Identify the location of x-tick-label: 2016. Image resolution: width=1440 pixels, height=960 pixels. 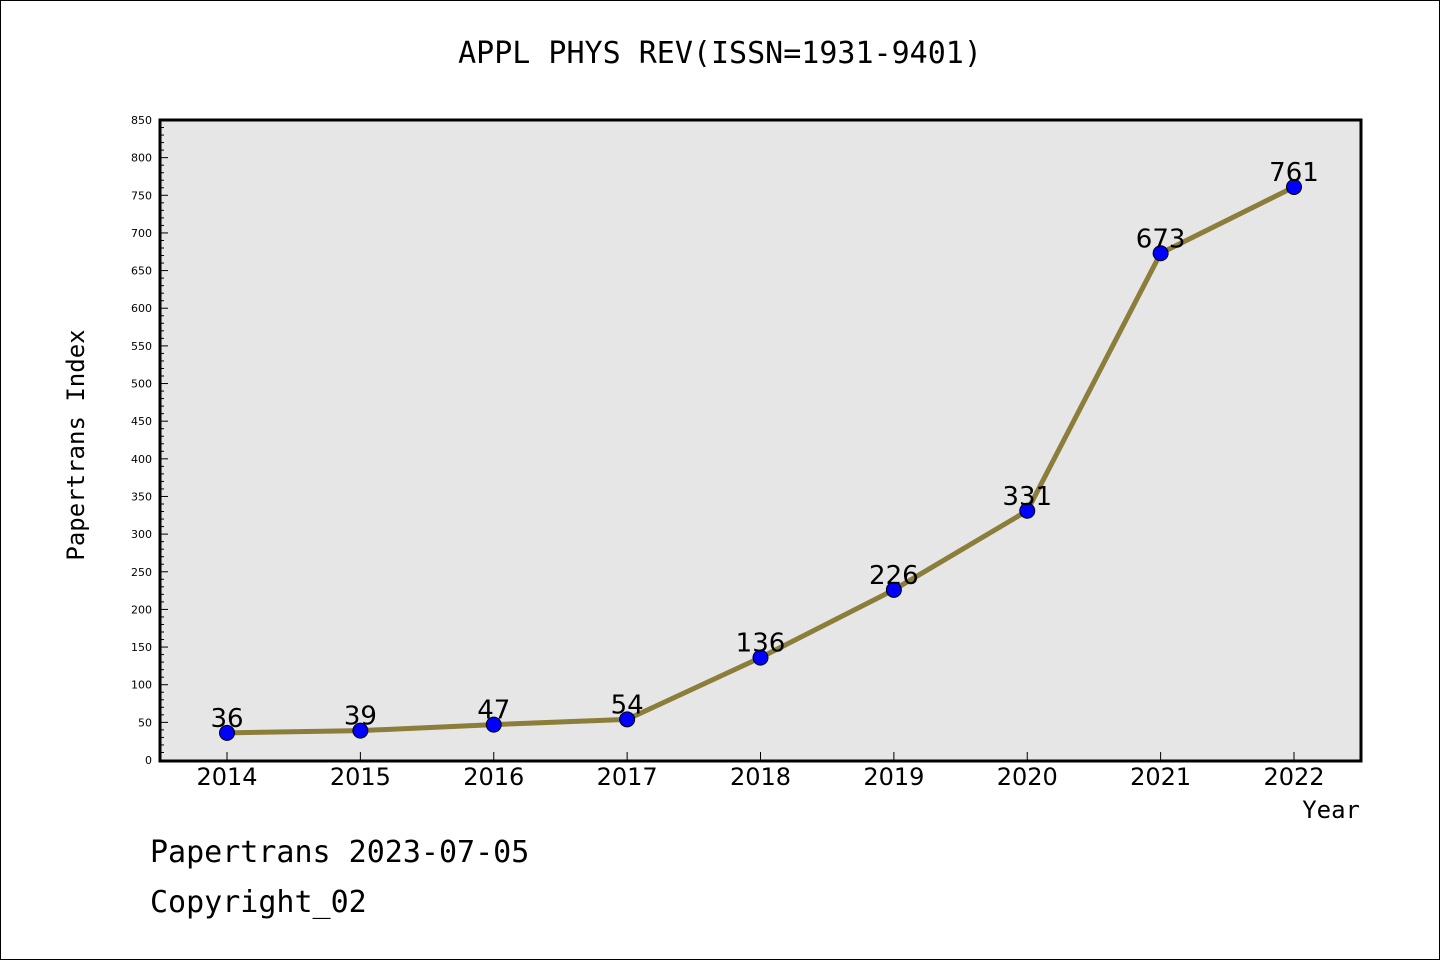
(493, 777).